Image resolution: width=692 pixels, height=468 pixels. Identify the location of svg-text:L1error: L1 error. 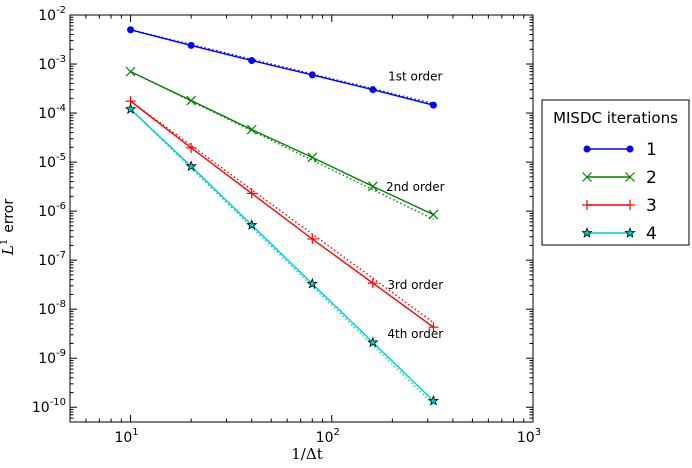
(8, 227).